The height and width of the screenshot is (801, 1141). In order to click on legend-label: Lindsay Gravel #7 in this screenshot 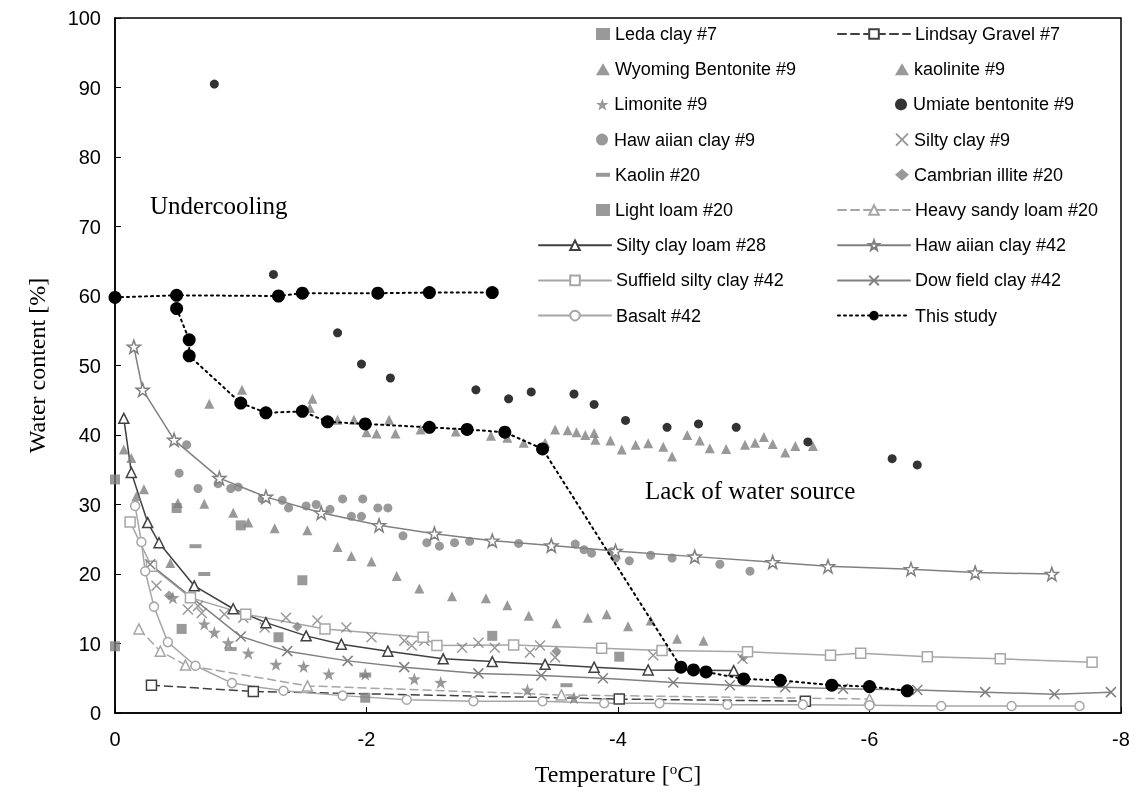, I will do `click(988, 34)`.